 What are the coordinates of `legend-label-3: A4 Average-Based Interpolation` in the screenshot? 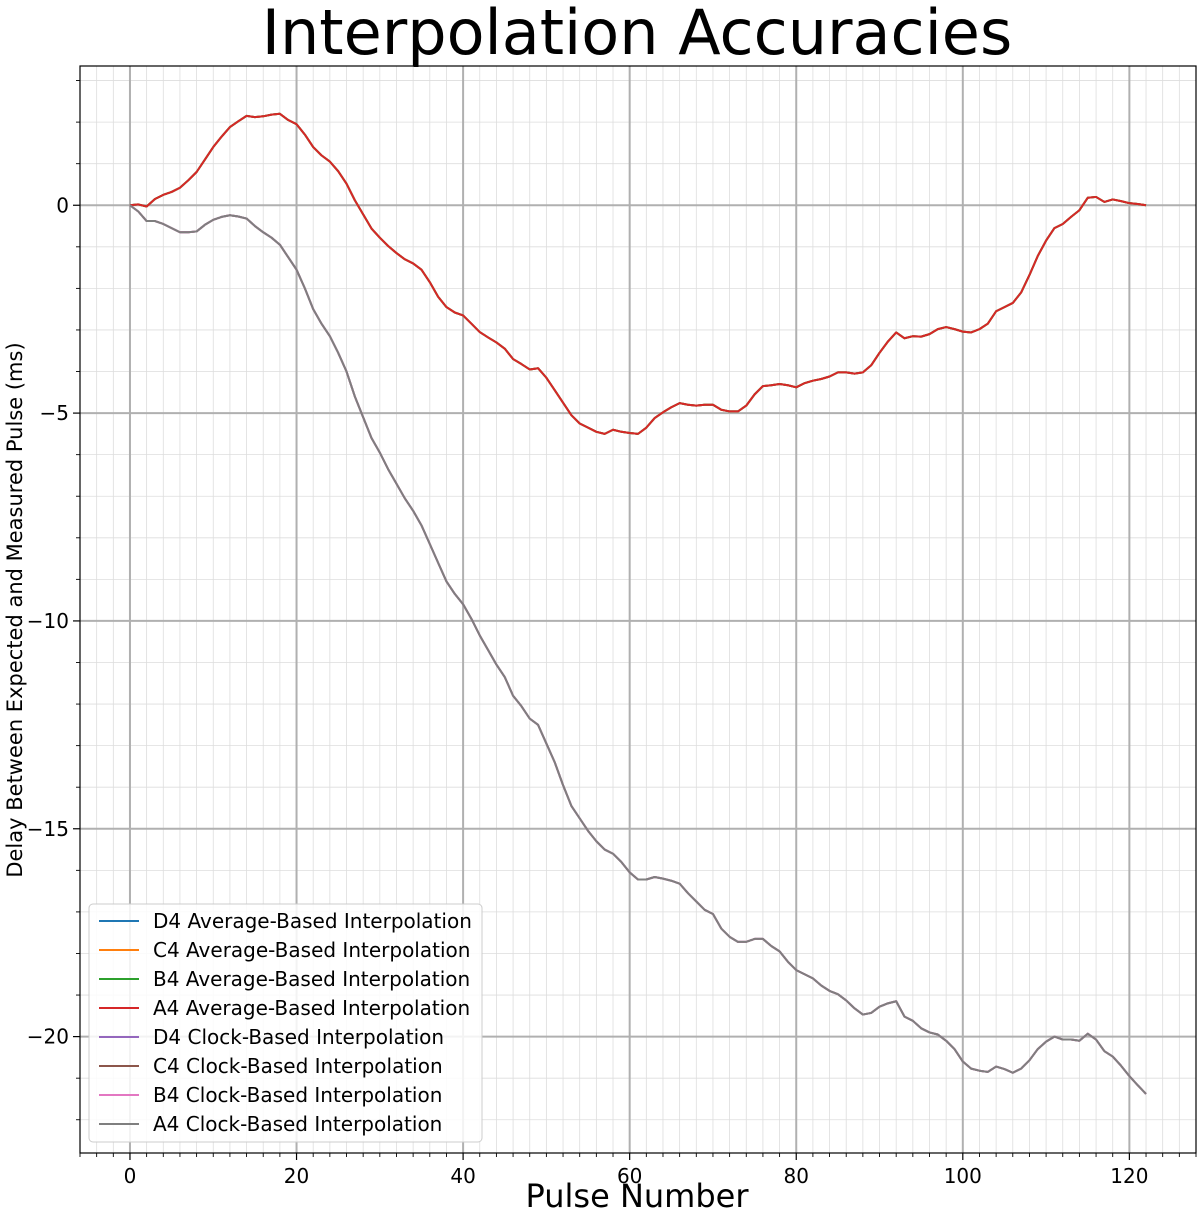 It's located at (311, 1008).